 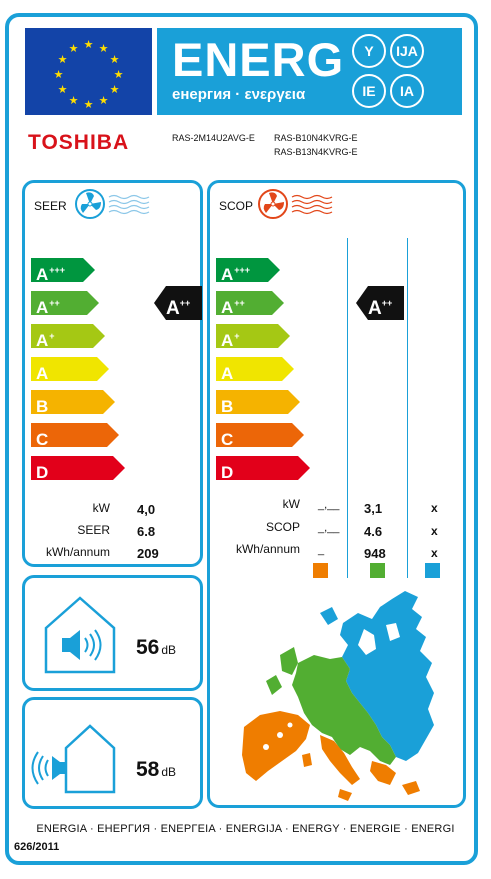 What do you see at coordinates (321, 550) in the screenshot?
I see `scop-row-kwh-warm: _` at bounding box center [321, 550].